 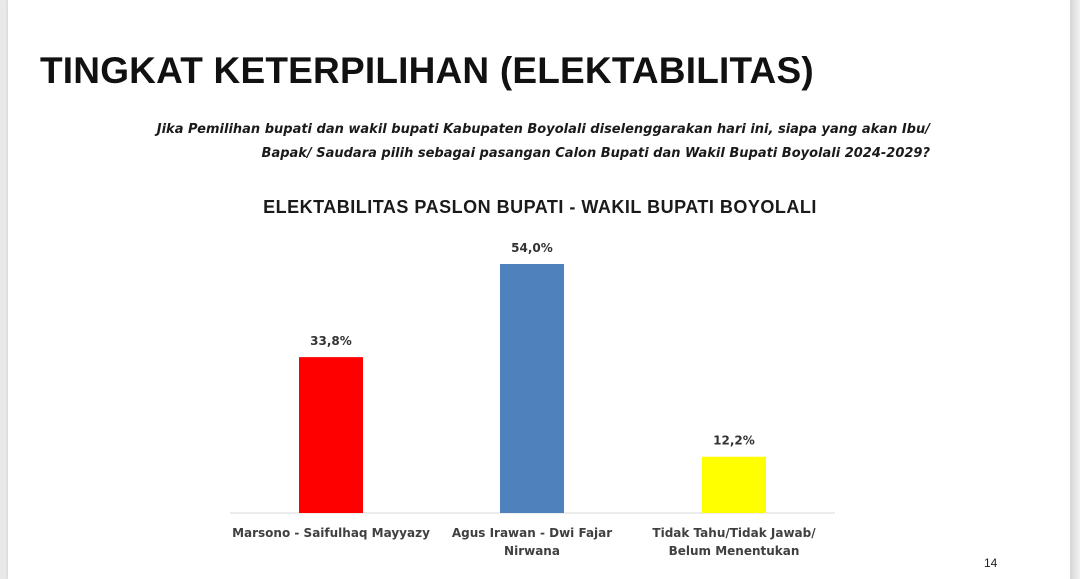 What do you see at coordinates (734, 441) in the screenshot?
I see `data-label-3: 12,2%` at bounding box center [734, 441].